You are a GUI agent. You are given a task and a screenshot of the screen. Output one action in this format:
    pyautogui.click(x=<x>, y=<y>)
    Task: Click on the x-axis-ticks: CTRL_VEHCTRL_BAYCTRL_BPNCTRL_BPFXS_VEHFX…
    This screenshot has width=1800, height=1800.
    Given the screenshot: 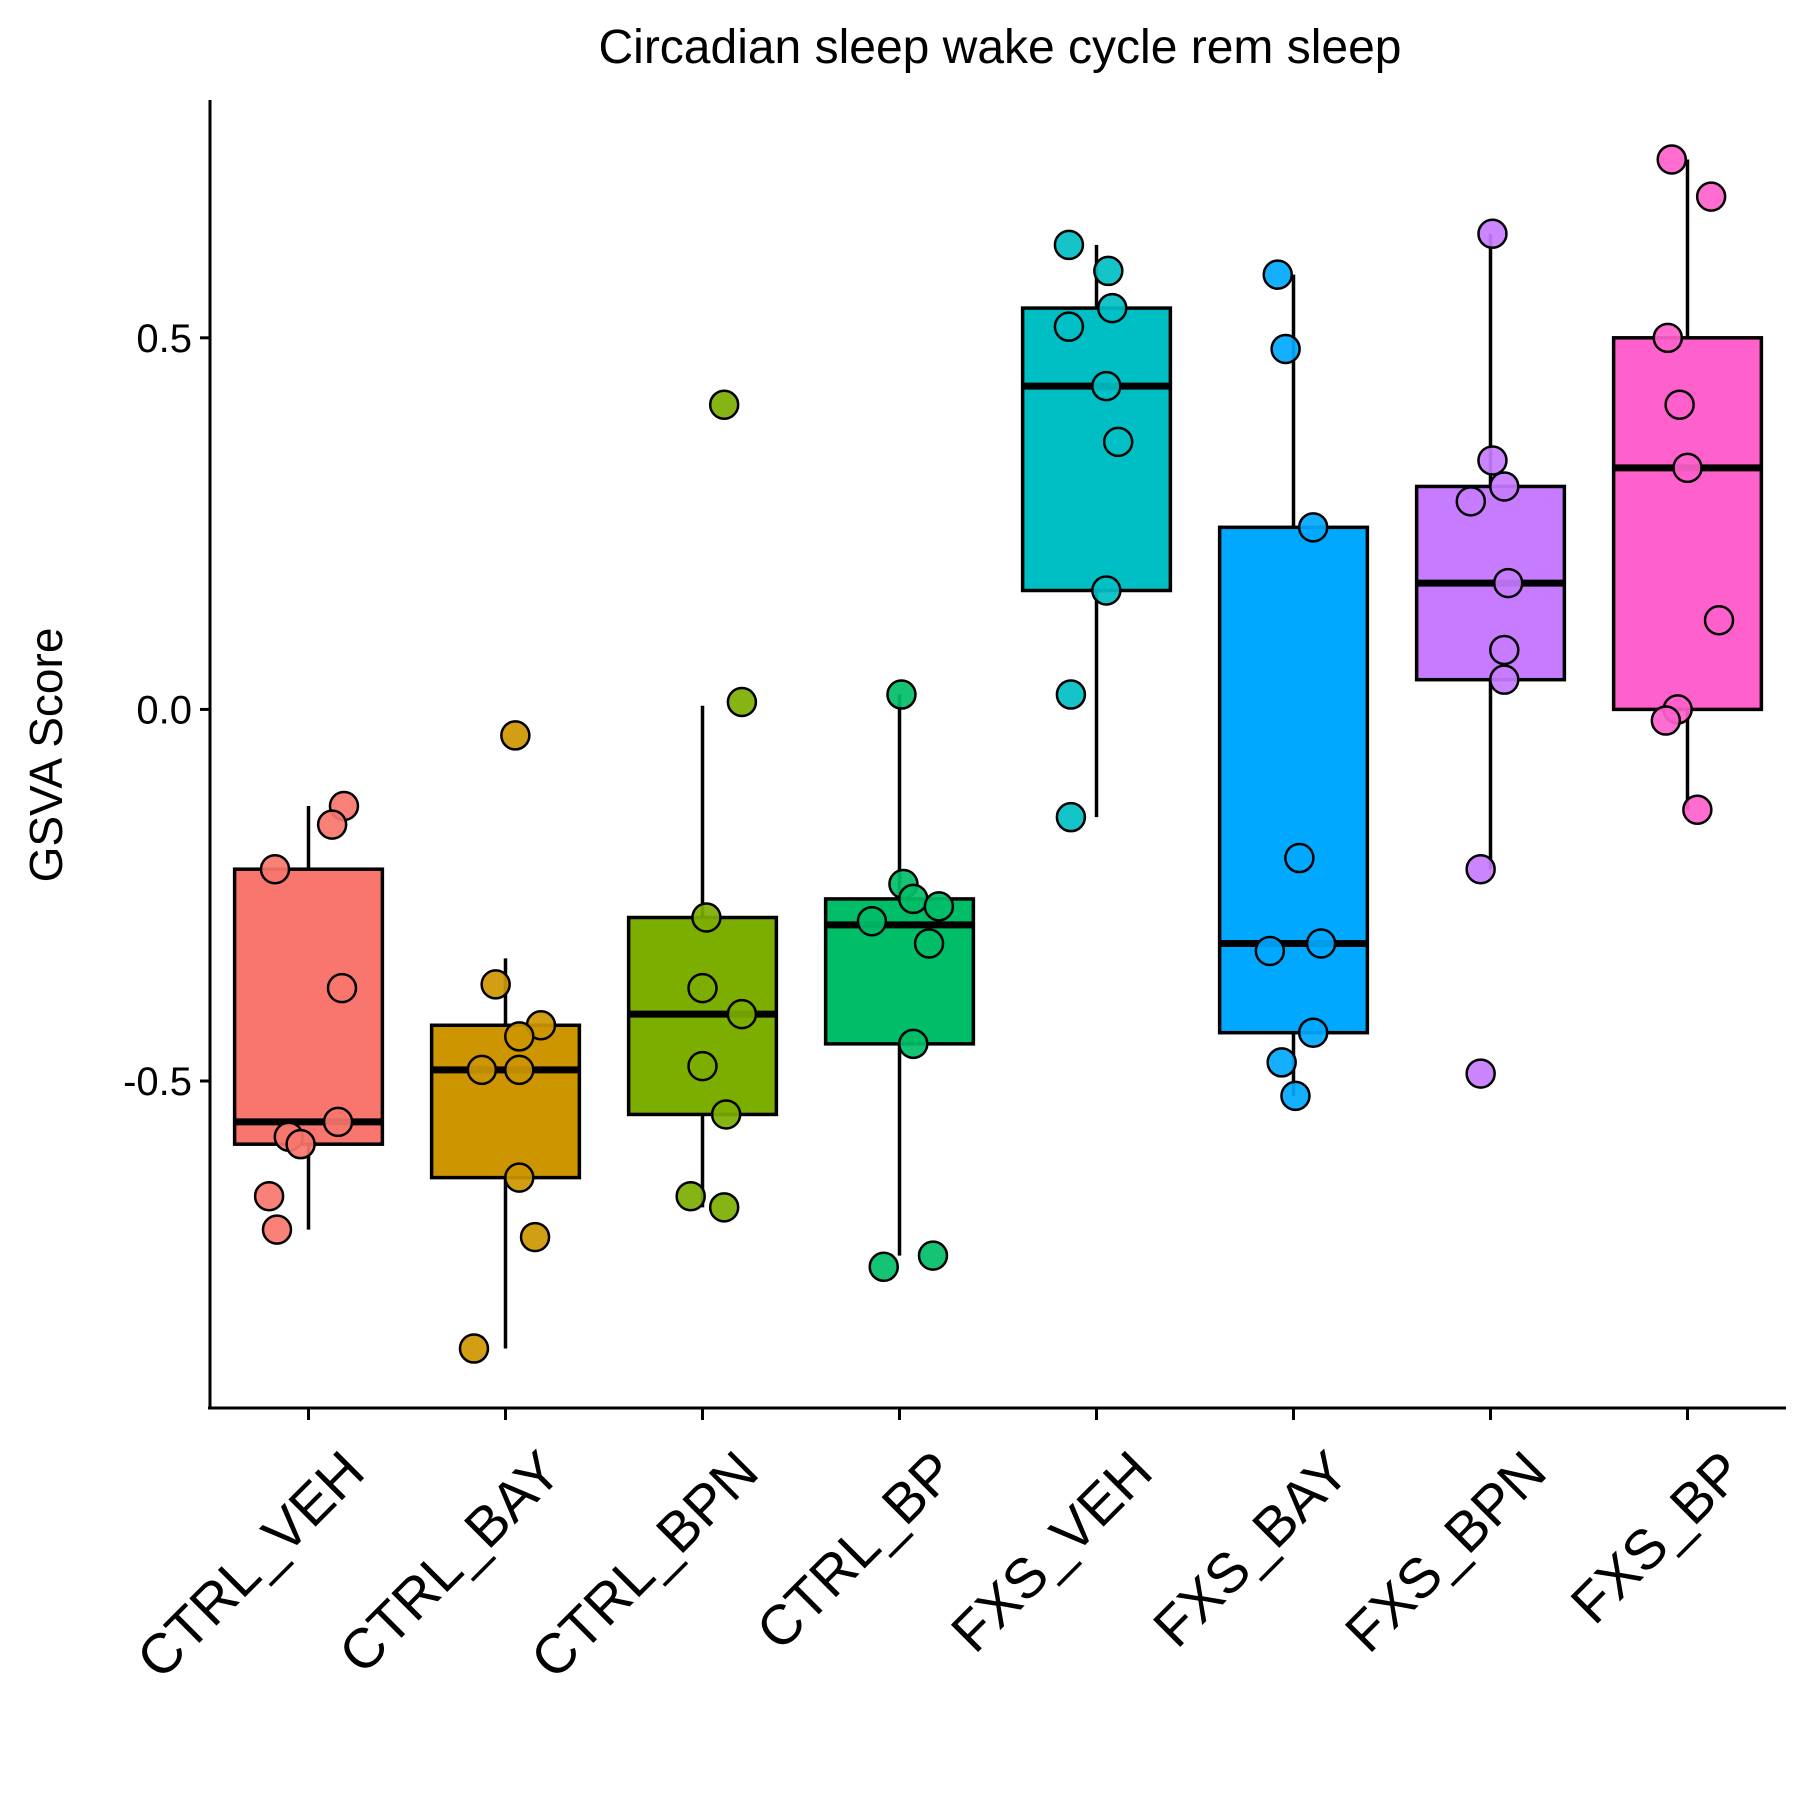 What is the action you would take?
    pyautogui.click(x=939, y=1549)
    